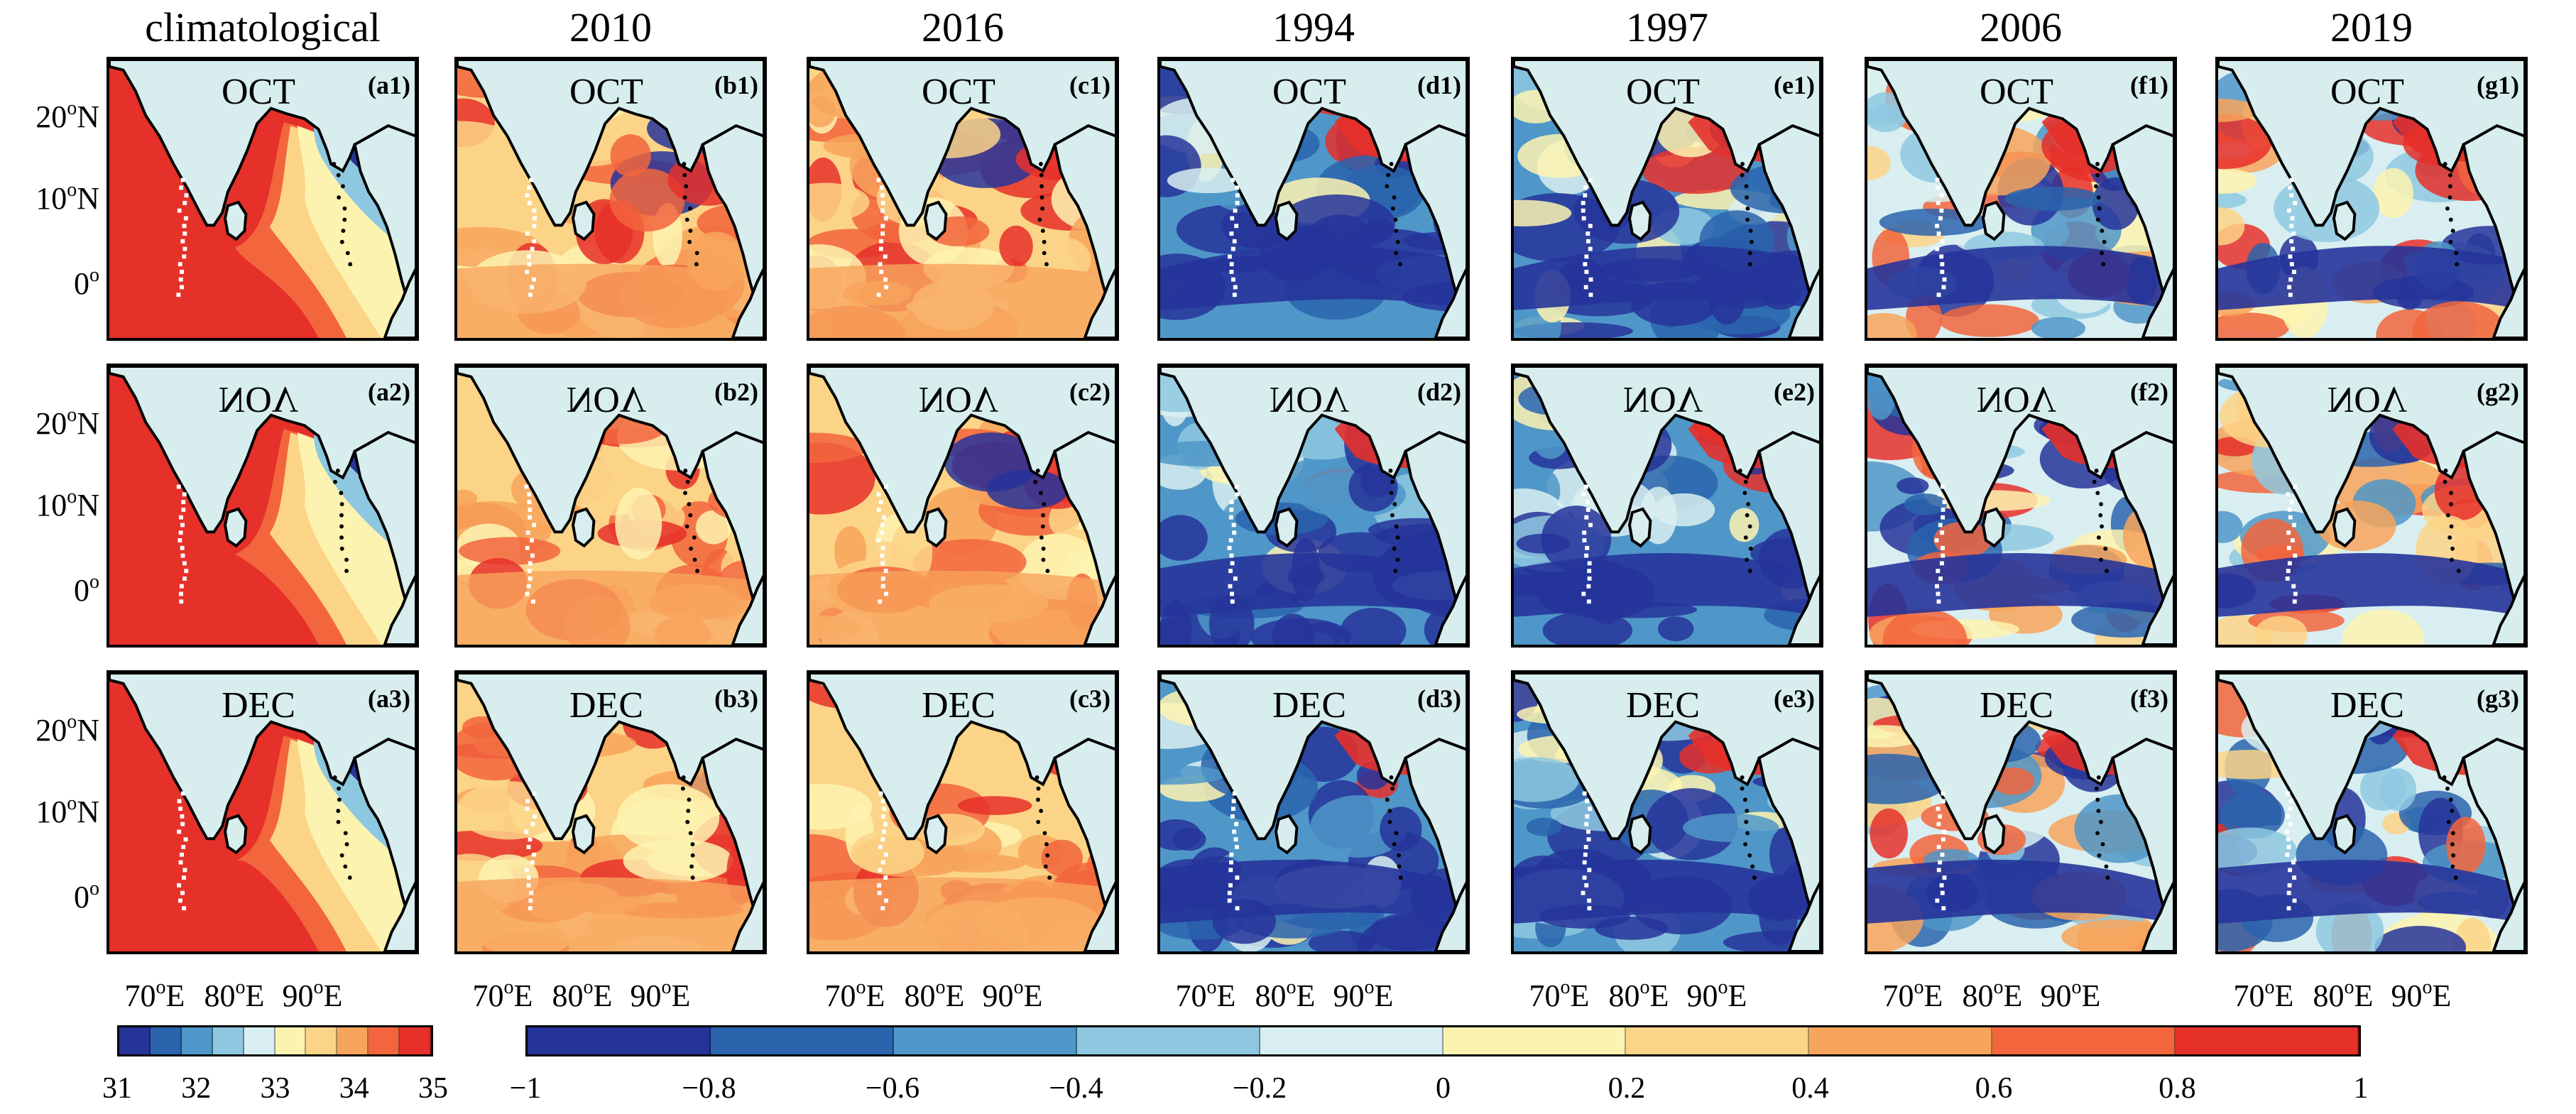 The width and height of the screenshot is (2576, 1114). Describe the element at coordinates (2021, 812) in the screenshot. I see `map-panel: DEC (f3)` at that location.